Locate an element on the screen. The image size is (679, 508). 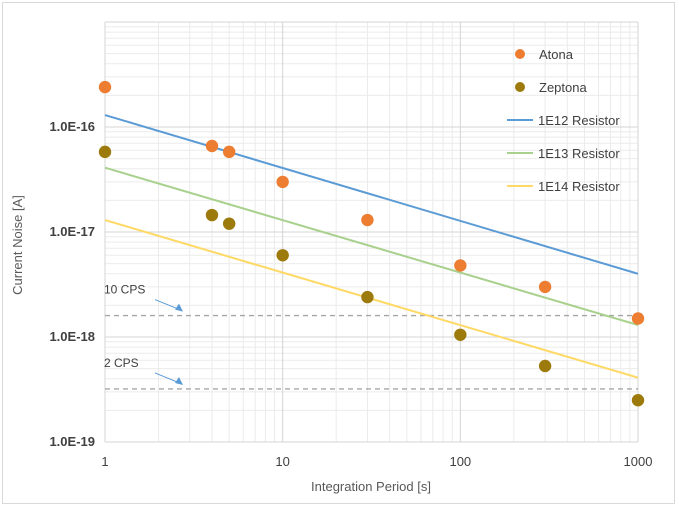
reference-label-10-cps: 10 CPS is located at coordinates (124, 290).